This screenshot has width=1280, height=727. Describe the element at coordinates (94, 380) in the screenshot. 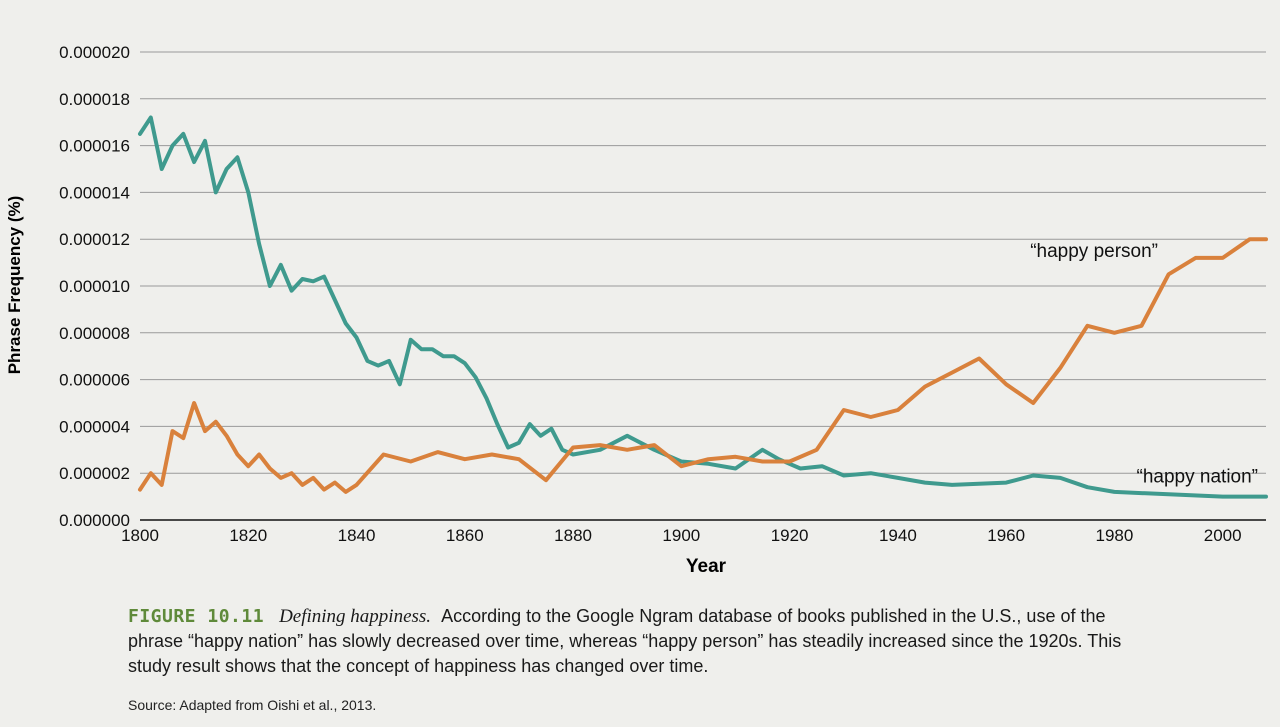

I see `y-tick-label: 0.000006` at that location.